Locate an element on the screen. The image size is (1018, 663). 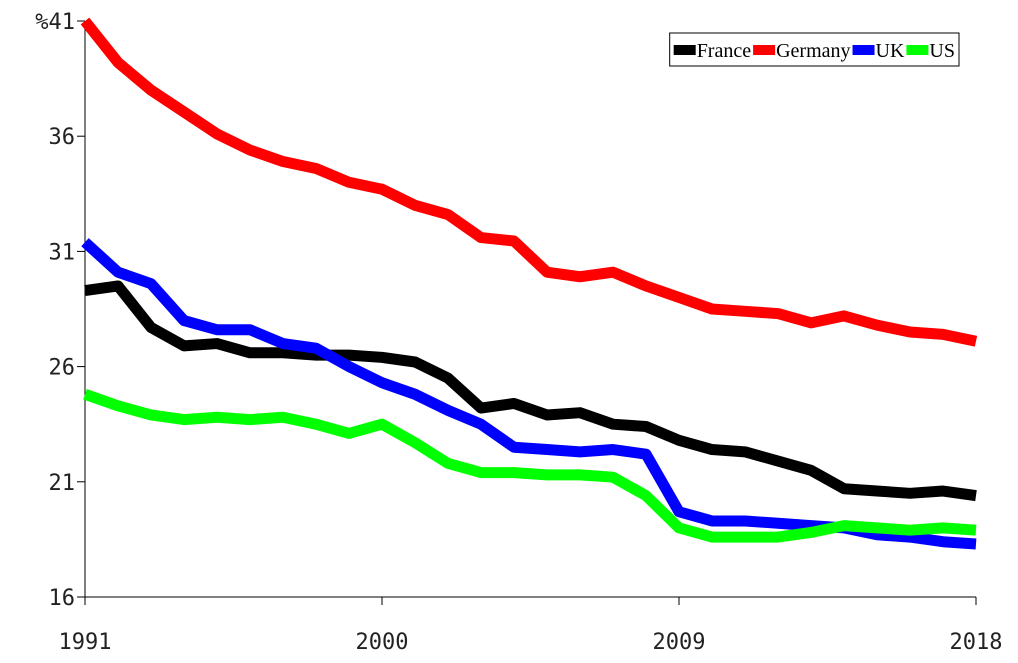
x-tick-label: 1991 is located at coordinates (85, 642).